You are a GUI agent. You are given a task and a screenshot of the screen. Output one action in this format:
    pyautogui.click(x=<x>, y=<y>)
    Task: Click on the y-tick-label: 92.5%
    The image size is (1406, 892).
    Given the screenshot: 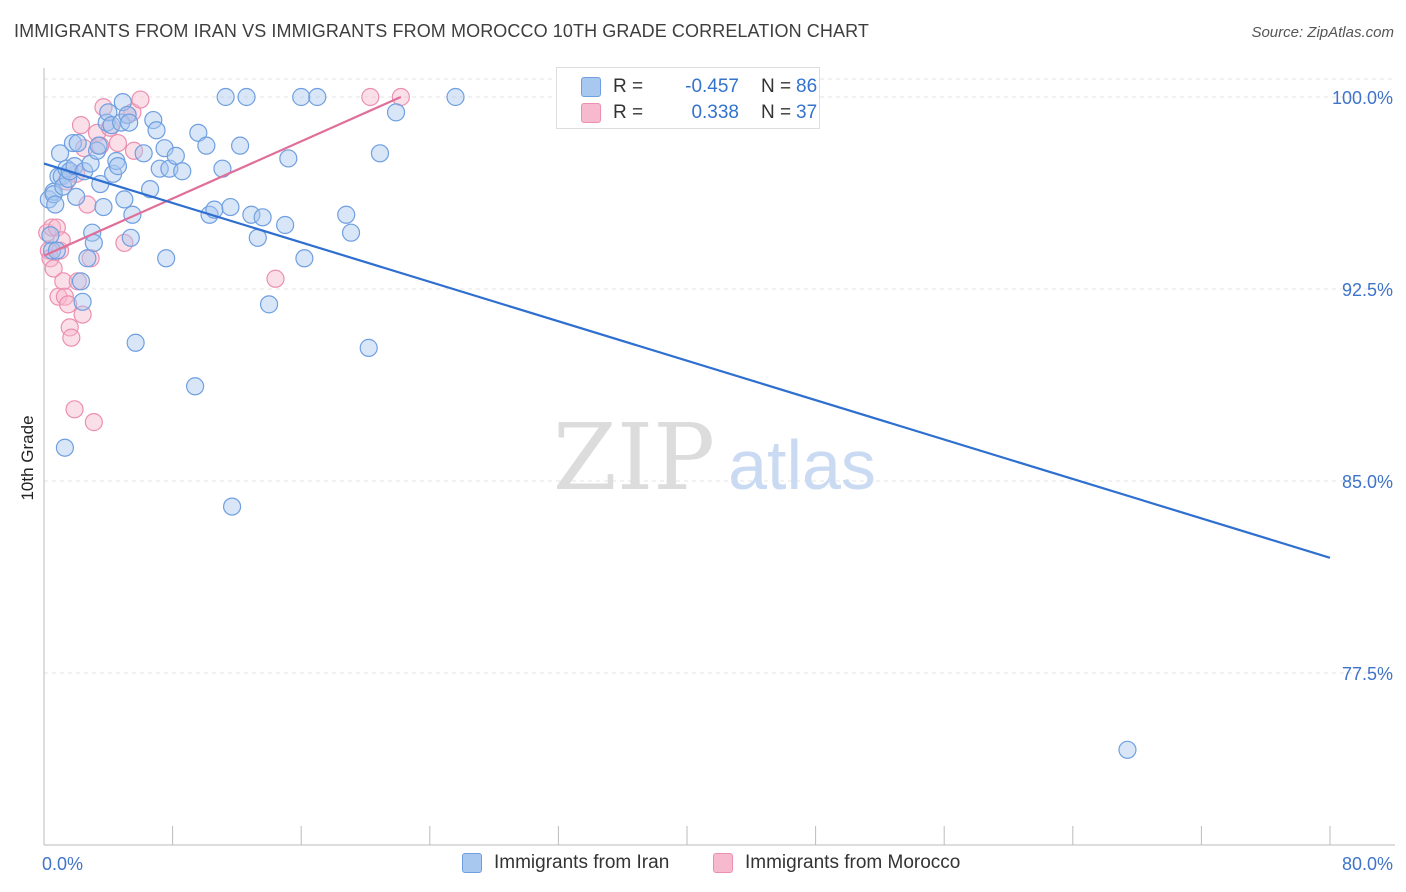 What is the action you would take?
    pyautogui.click(x=1367, y=290)
    